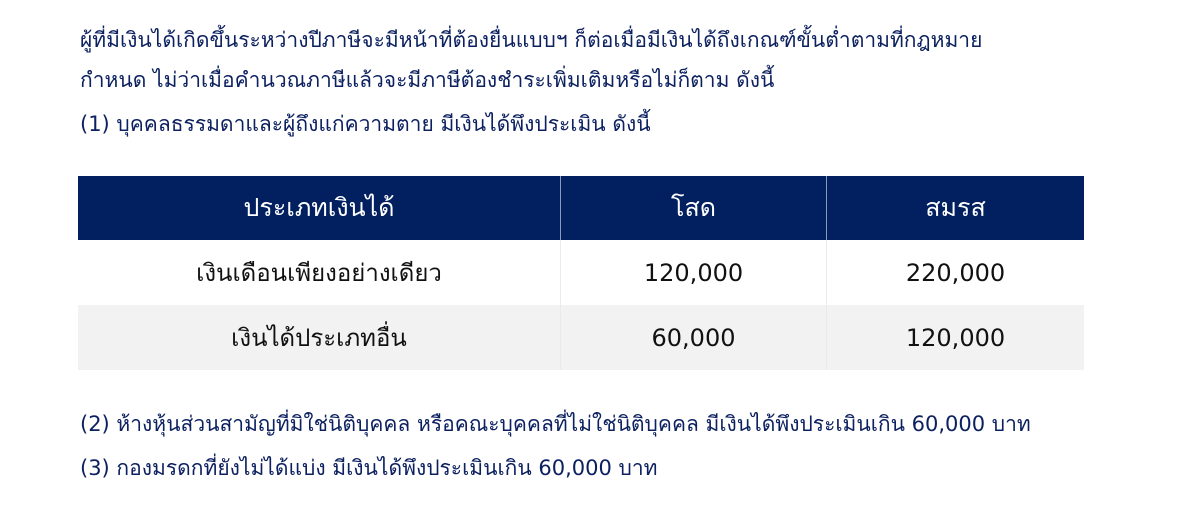  What do you see at coordinates (693, 272) in the screenshot?
I see `cell-single: 120,000` at bounding box center [693, 272].